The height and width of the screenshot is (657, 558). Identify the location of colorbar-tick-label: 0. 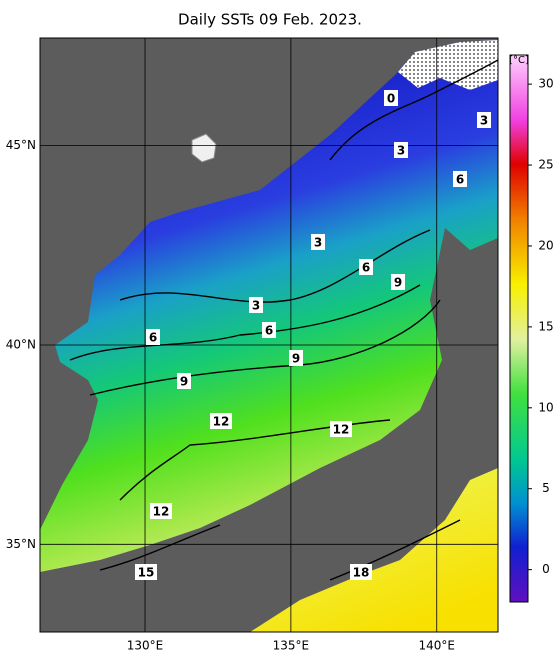
(546, 569).